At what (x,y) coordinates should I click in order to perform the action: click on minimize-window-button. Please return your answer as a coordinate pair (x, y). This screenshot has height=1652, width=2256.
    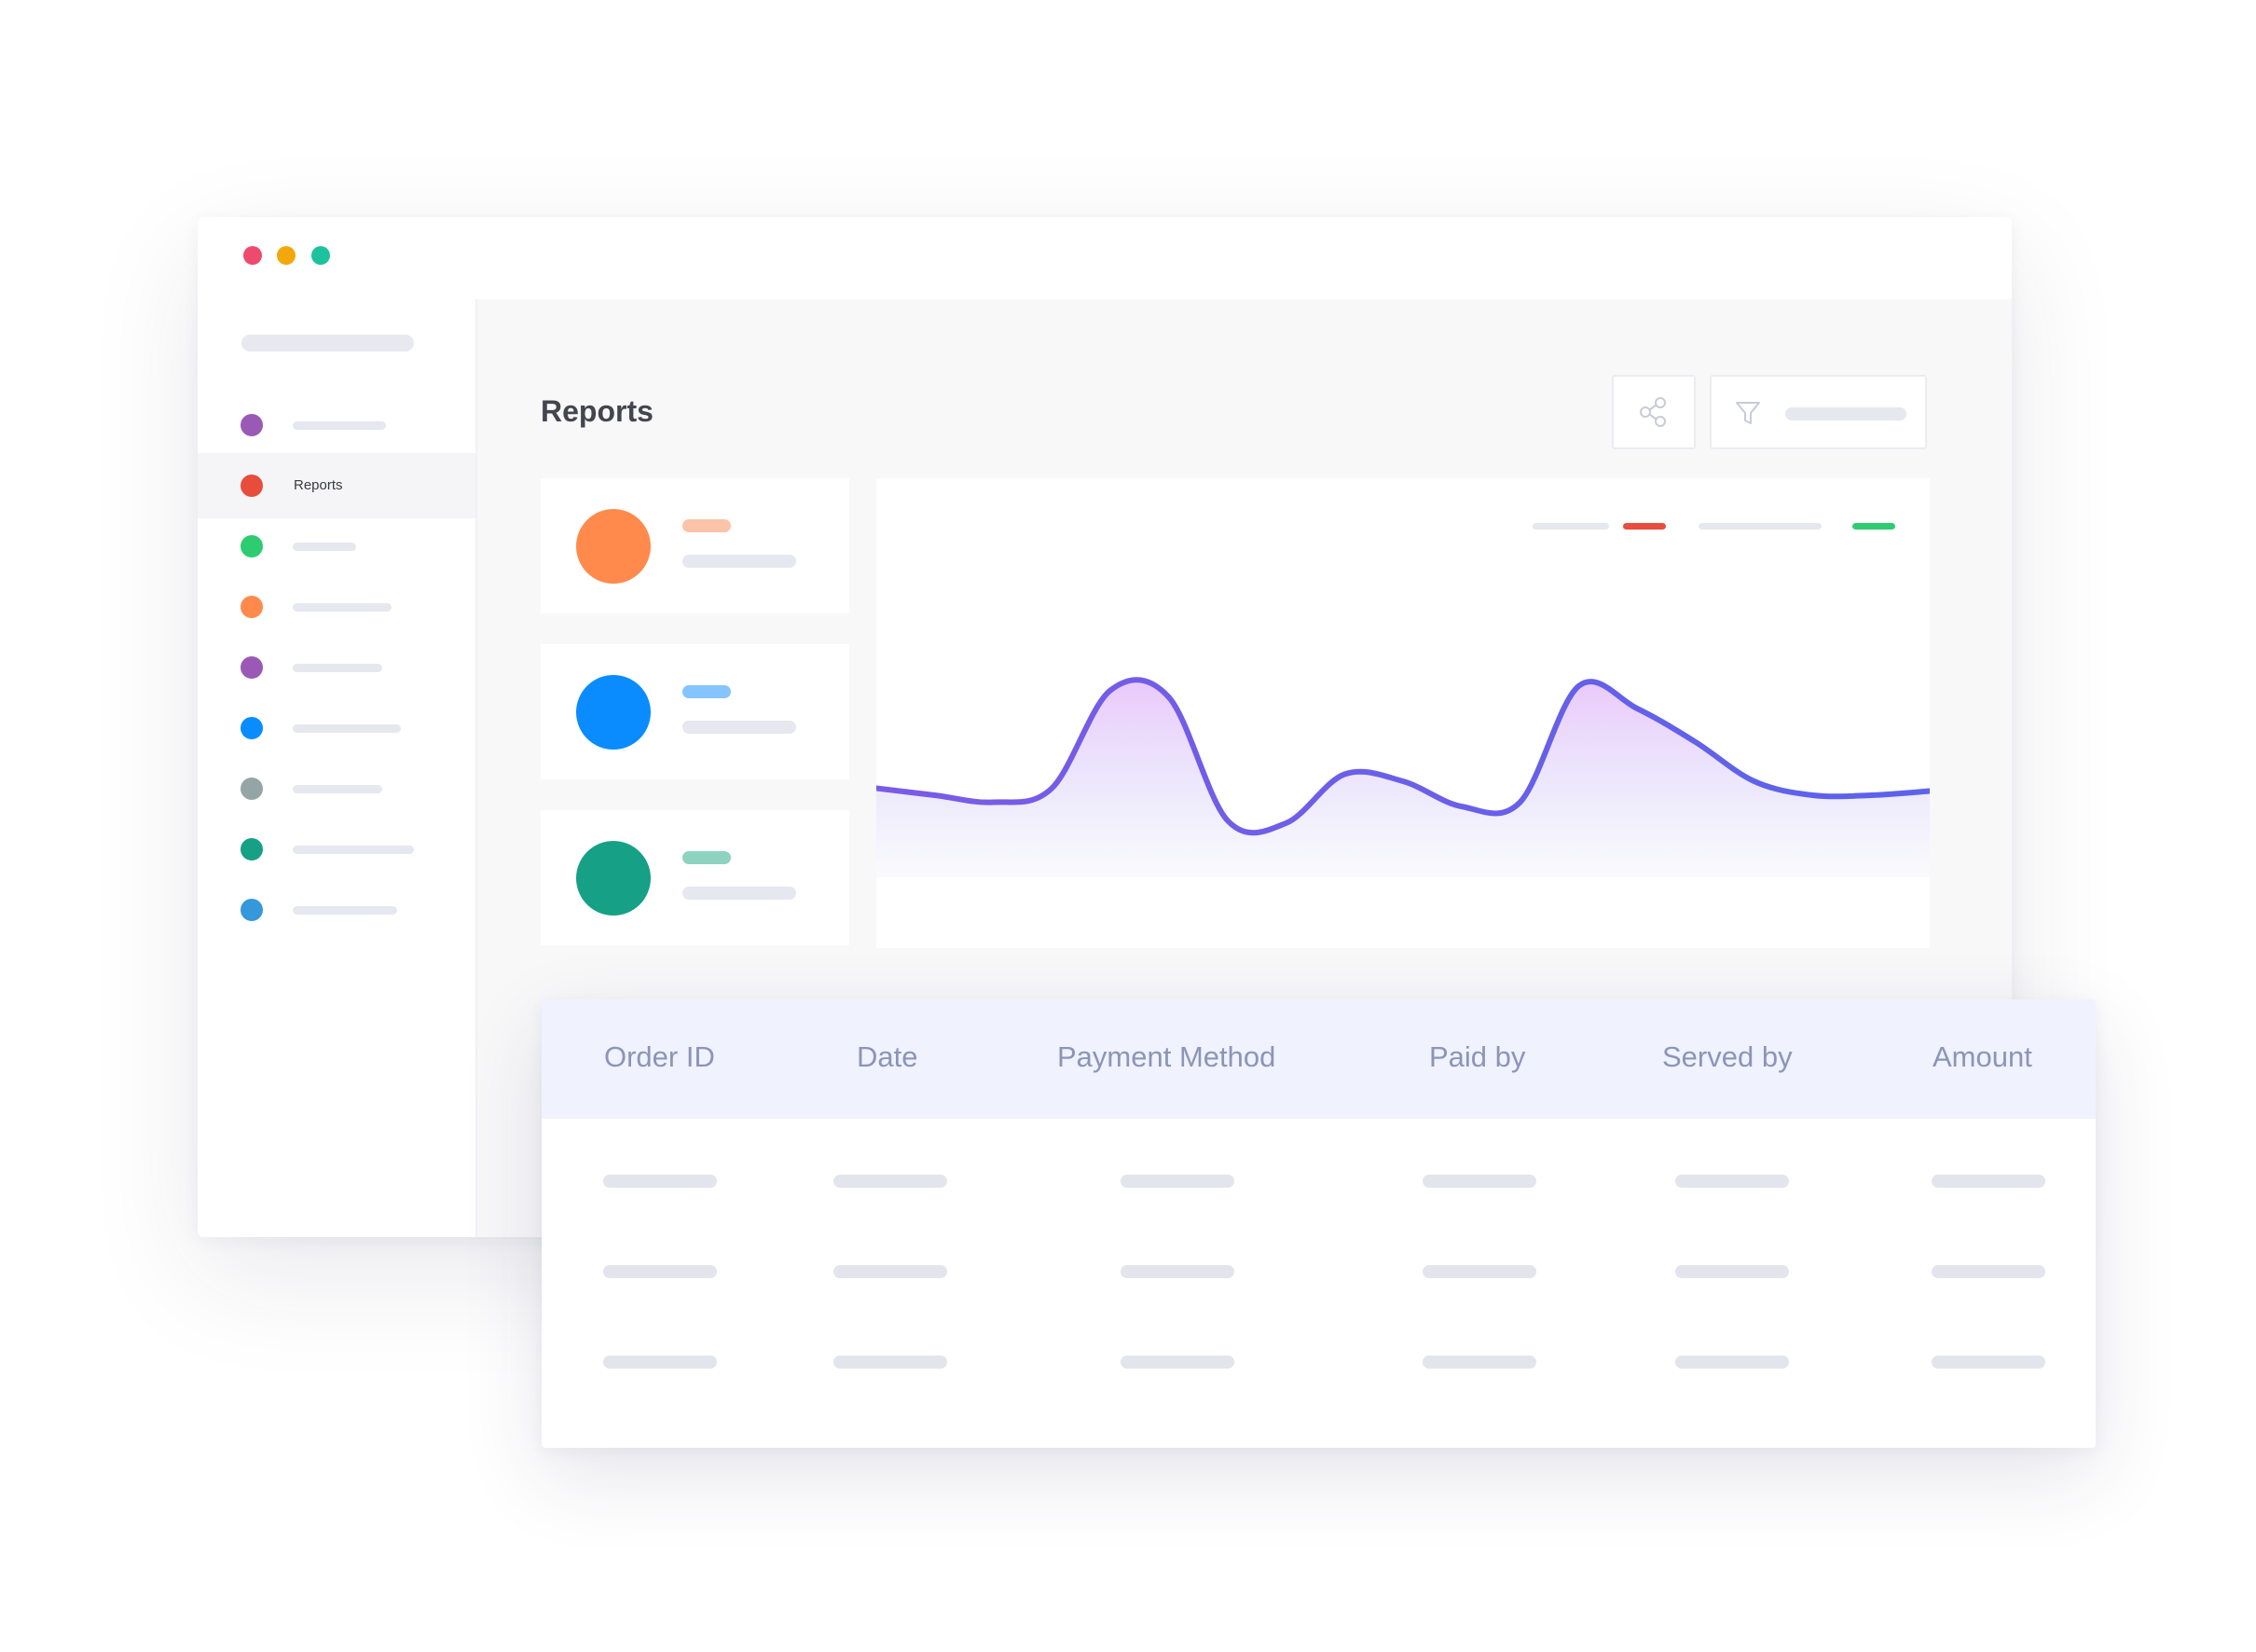
    Looking at the image, I should click on (287, 256).